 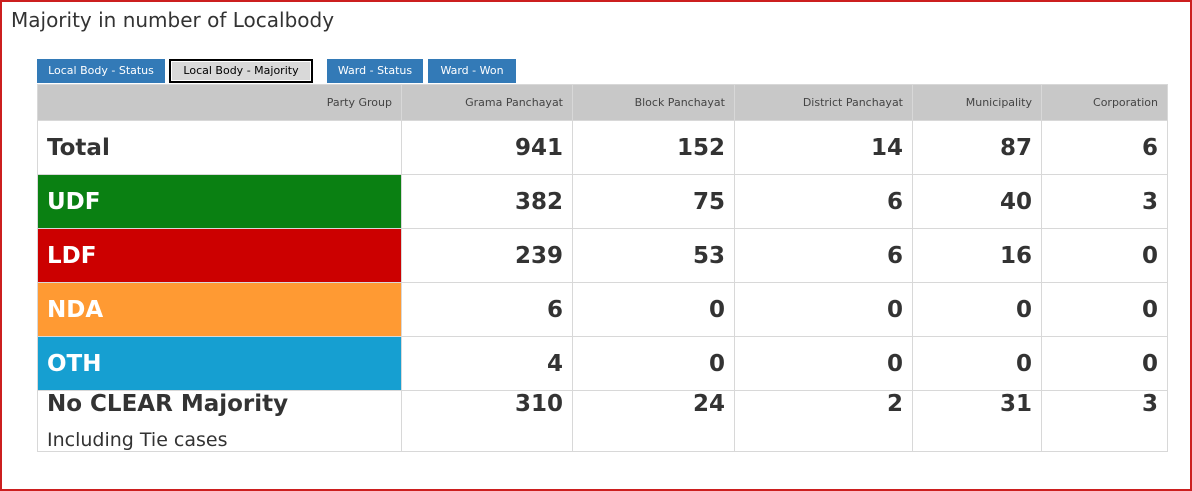 I want to click on value-cell: 310, so click(x=487, y=421).